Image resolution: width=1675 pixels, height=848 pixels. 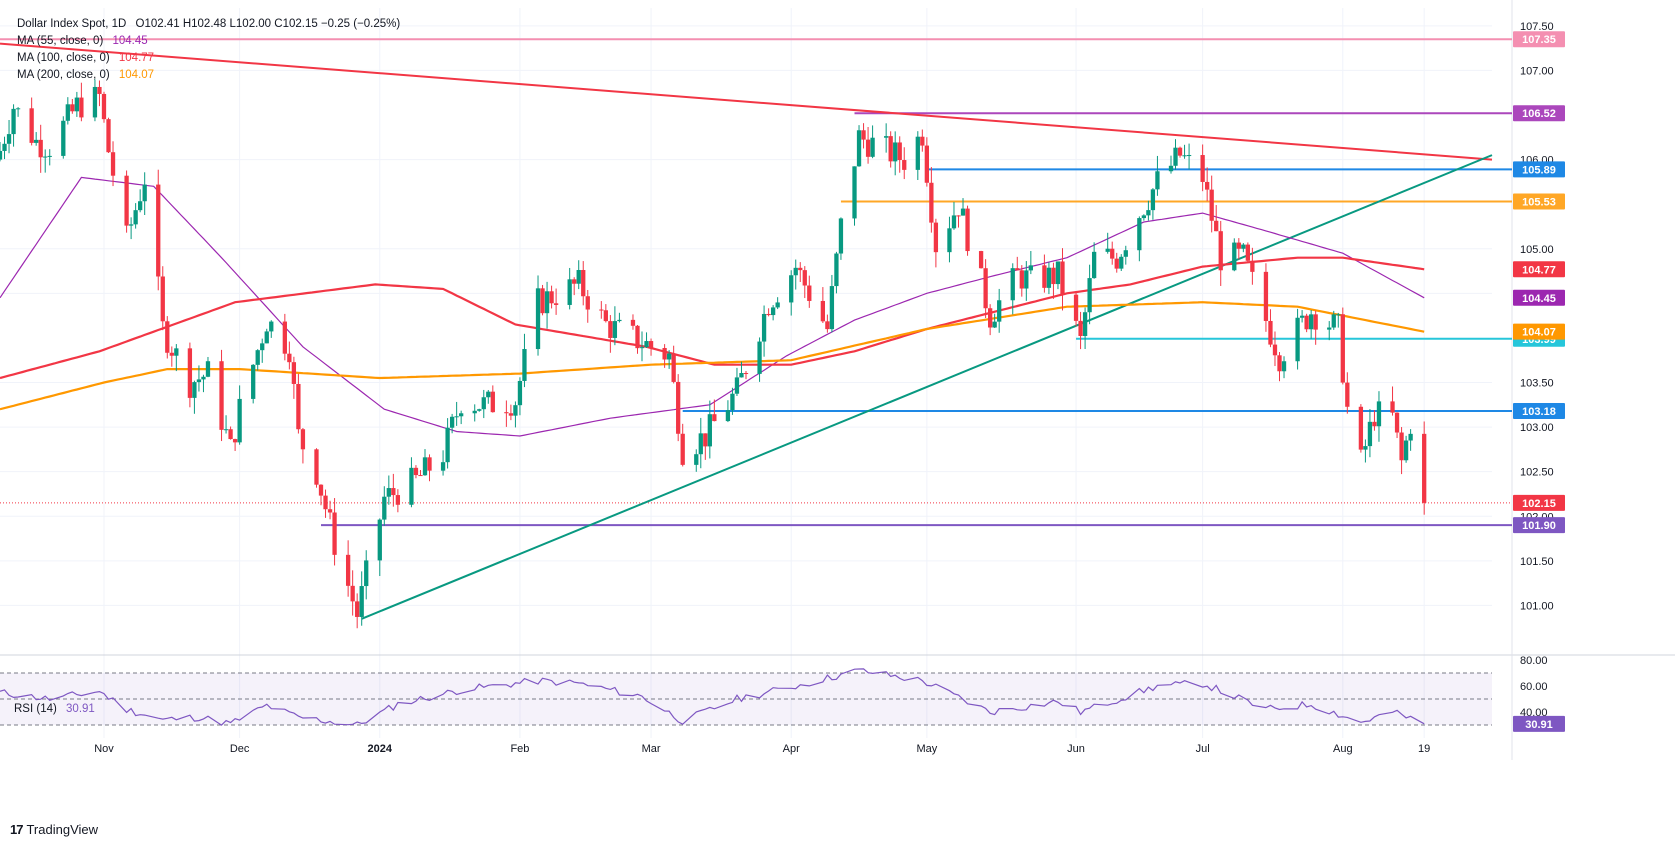 What do you see at coordinates (54, 829) in the screenshot?
I see `tradingview-logo: 17 TradingView` at bounding box center [54, 829].